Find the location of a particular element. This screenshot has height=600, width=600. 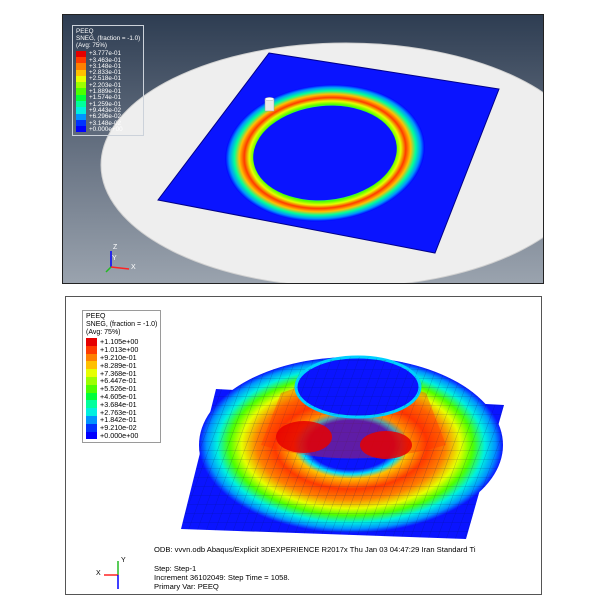

legend-value: +3.148e-01 is located at coordinates (105, 66).